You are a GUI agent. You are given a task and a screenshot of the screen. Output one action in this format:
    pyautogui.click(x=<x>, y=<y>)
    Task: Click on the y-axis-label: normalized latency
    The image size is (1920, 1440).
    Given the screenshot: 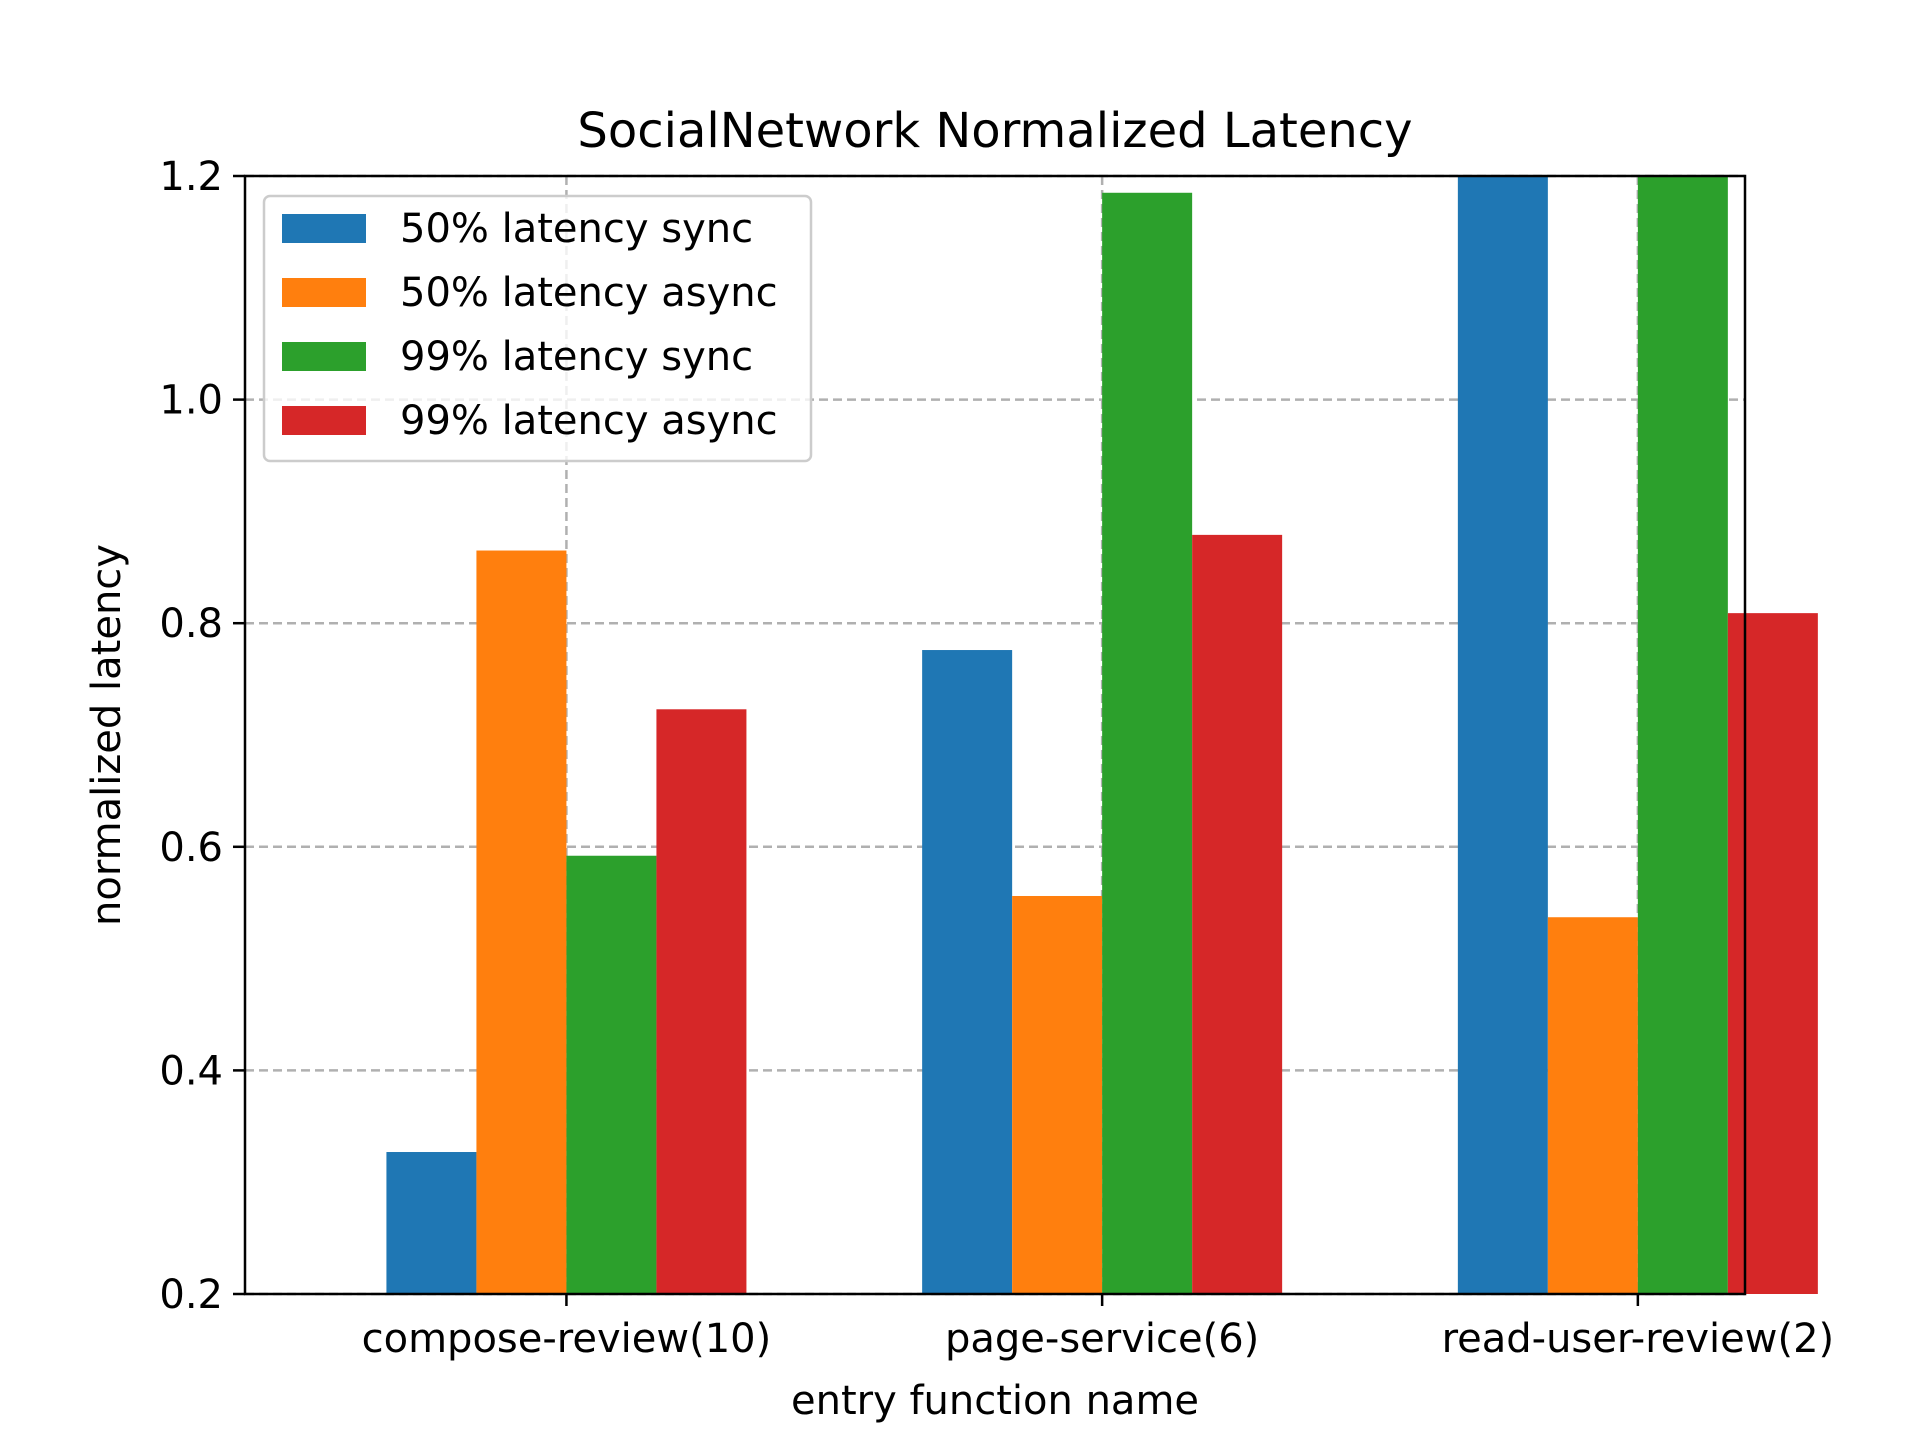 What is the action you would take?
    pyautogui.click(x=107, y=735)
    